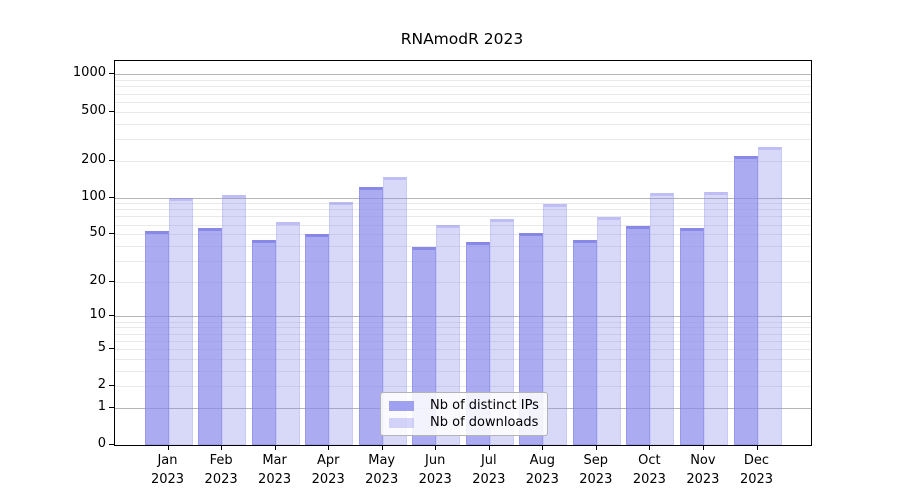  I want to click on x-tick-label-aug: Aug 2023, so click(542, 470).